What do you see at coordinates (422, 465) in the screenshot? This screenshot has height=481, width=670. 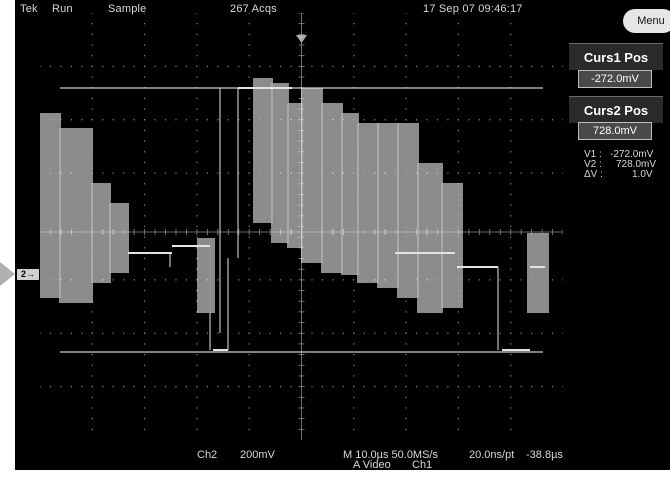 I see `trigger-source: Ch1` at bounding box center [422, 465].